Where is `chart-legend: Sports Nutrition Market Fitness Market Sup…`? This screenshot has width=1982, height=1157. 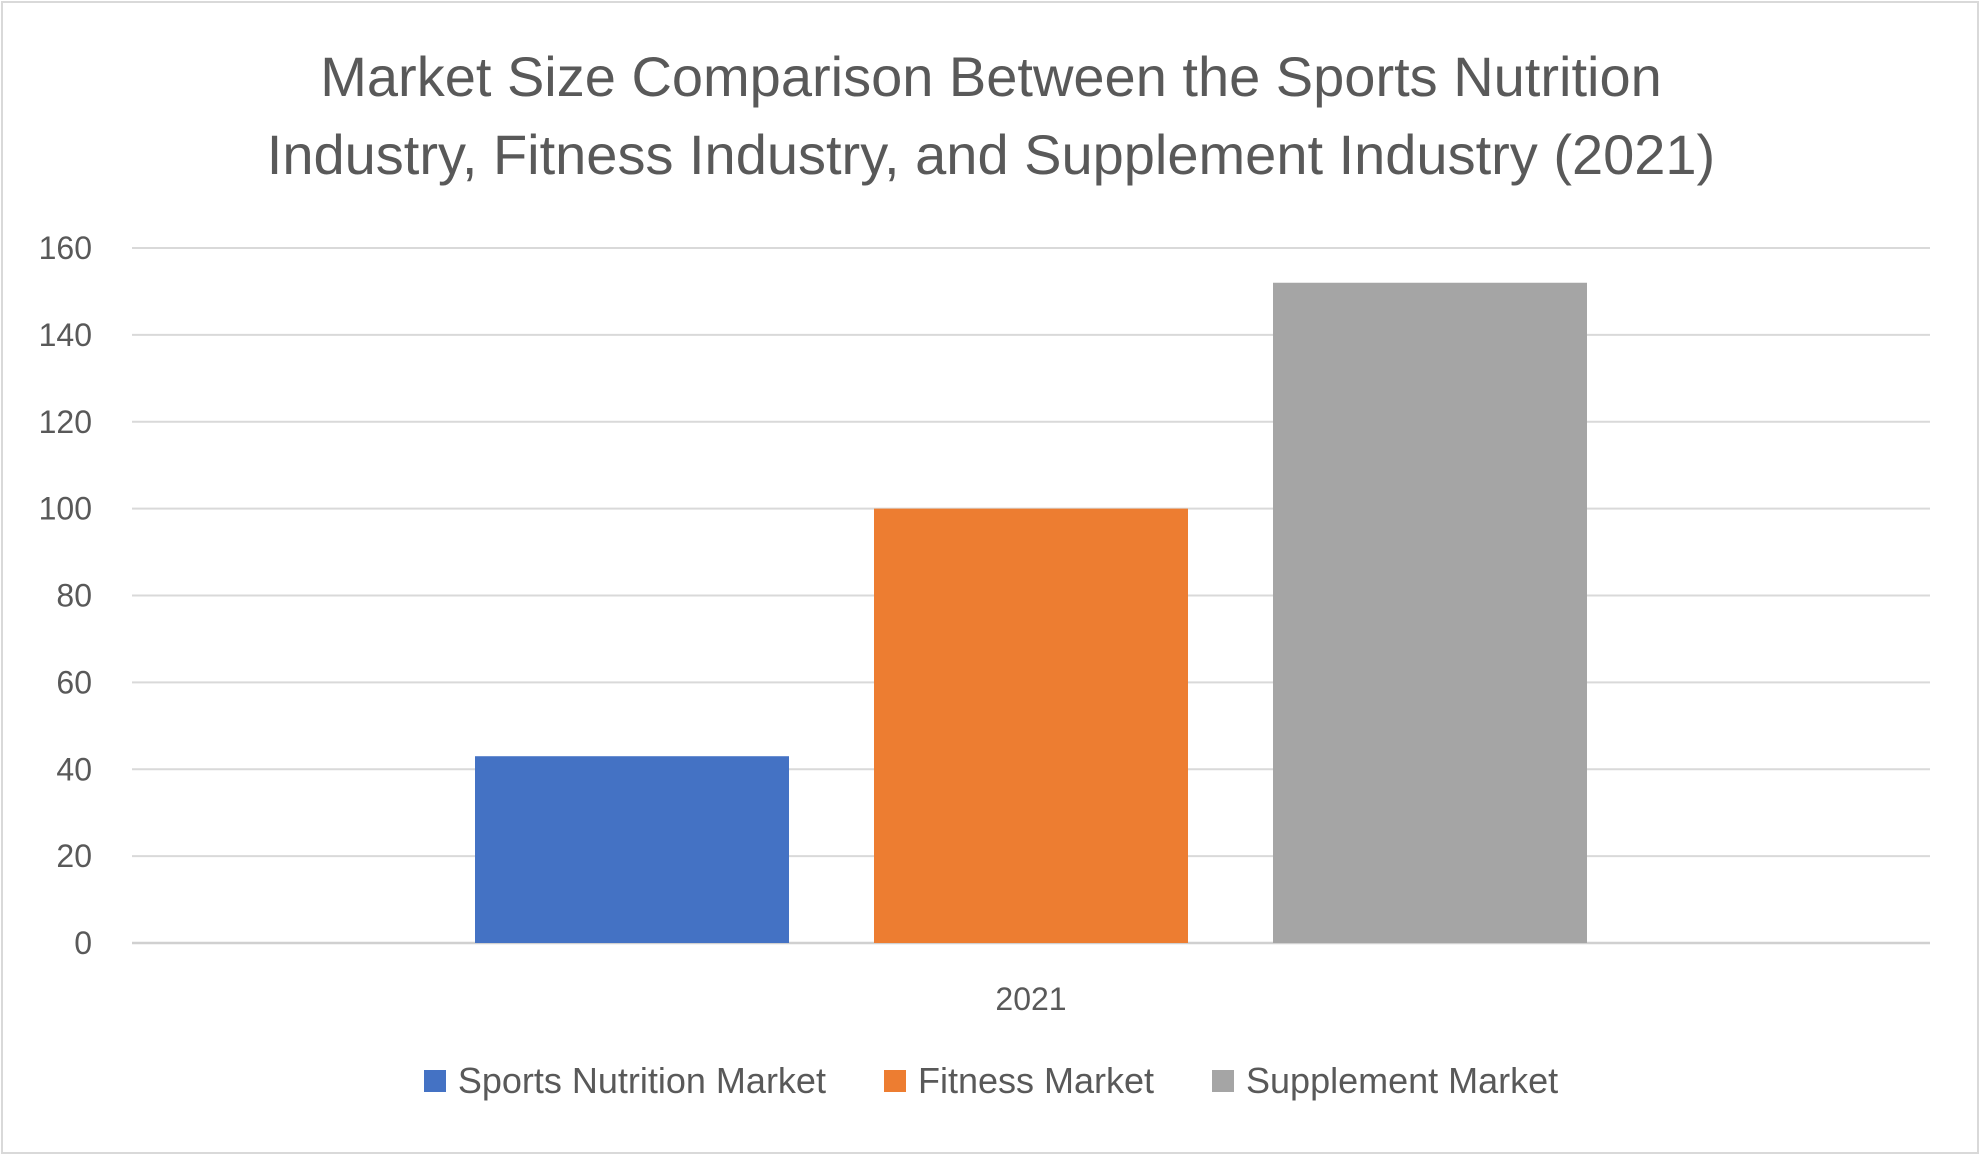
chart-legend: Sports Nutrition Market Fitness Market Sup… is located at coordinates (991, 1081).